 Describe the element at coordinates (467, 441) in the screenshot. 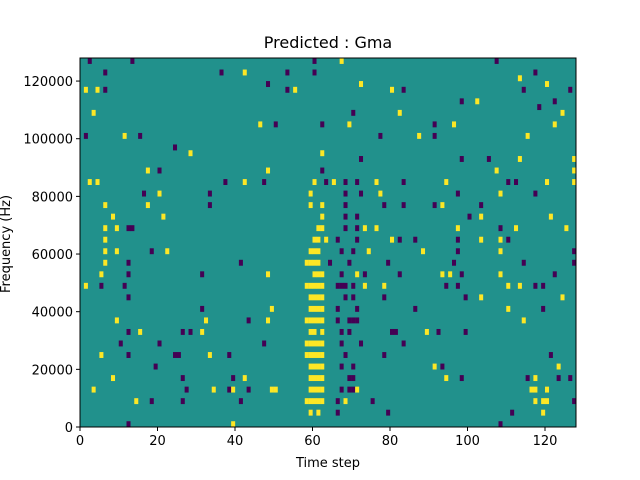

I see `x-tick-label: 100` at that location.